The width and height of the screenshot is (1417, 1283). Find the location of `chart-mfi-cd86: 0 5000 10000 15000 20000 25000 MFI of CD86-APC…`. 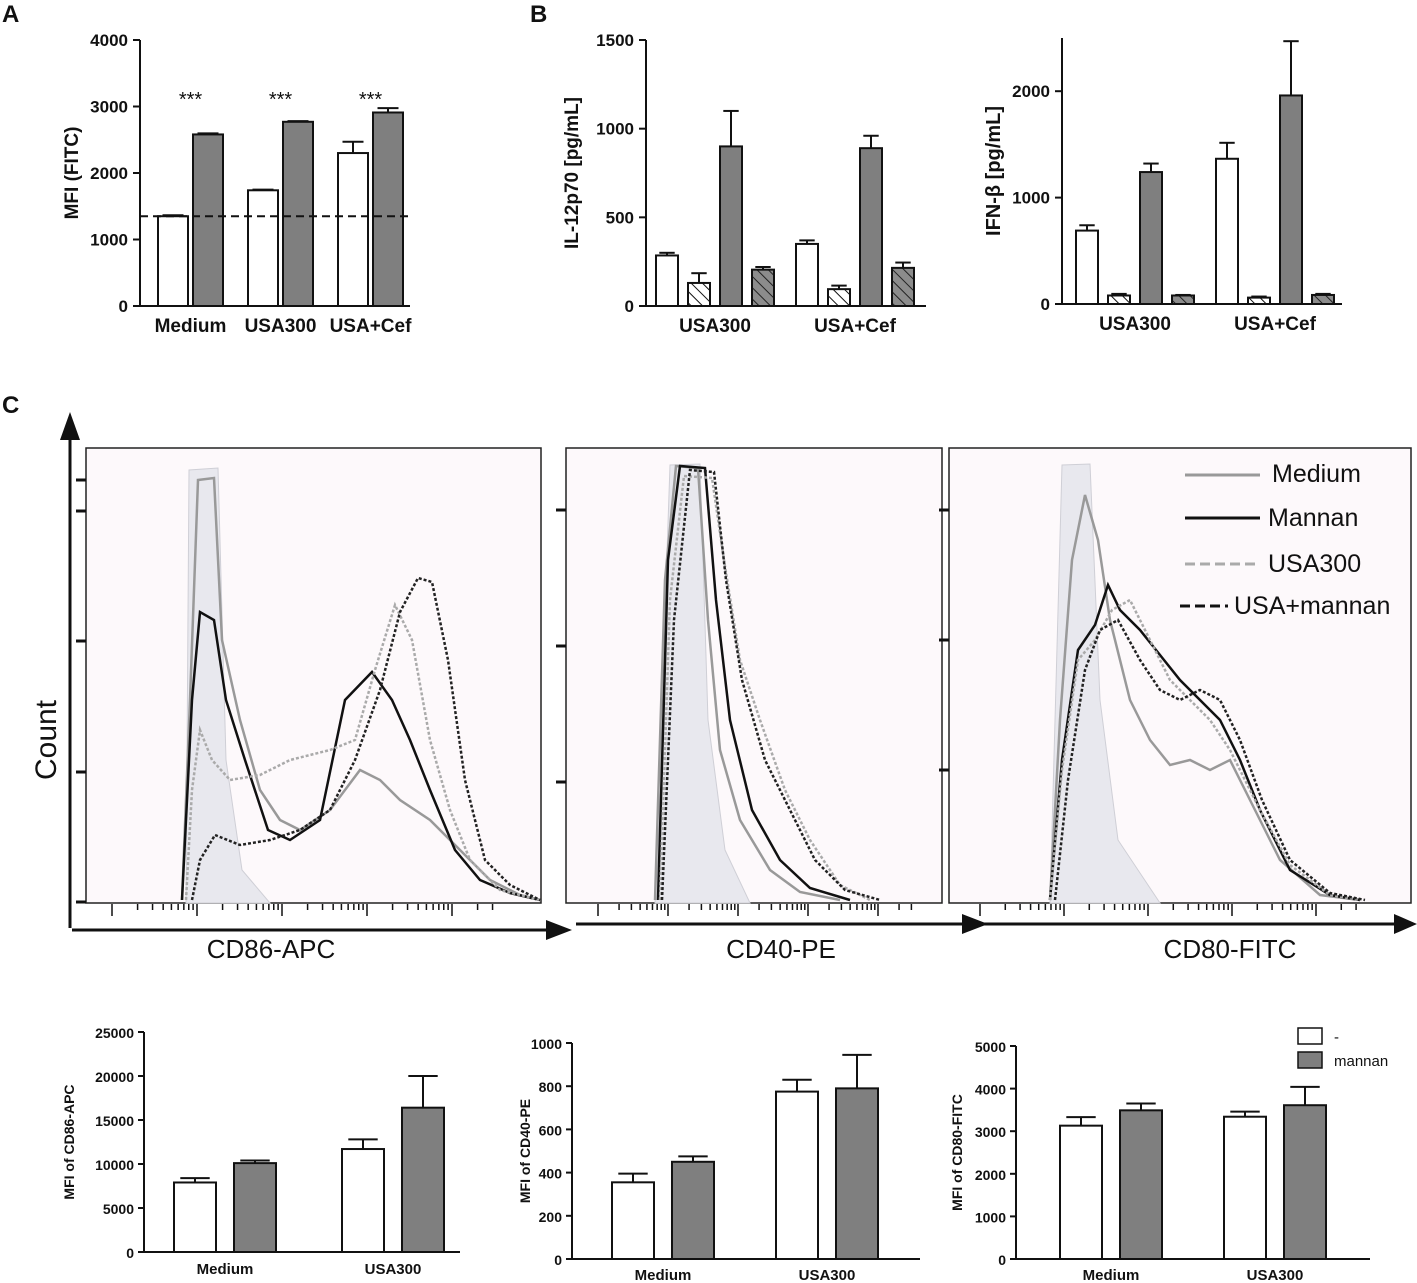

chart-mfi-cd86: 0 5000 10000 15000 20000 25000 MFI of CD86-APC… is located at coordinates (260, 1151).